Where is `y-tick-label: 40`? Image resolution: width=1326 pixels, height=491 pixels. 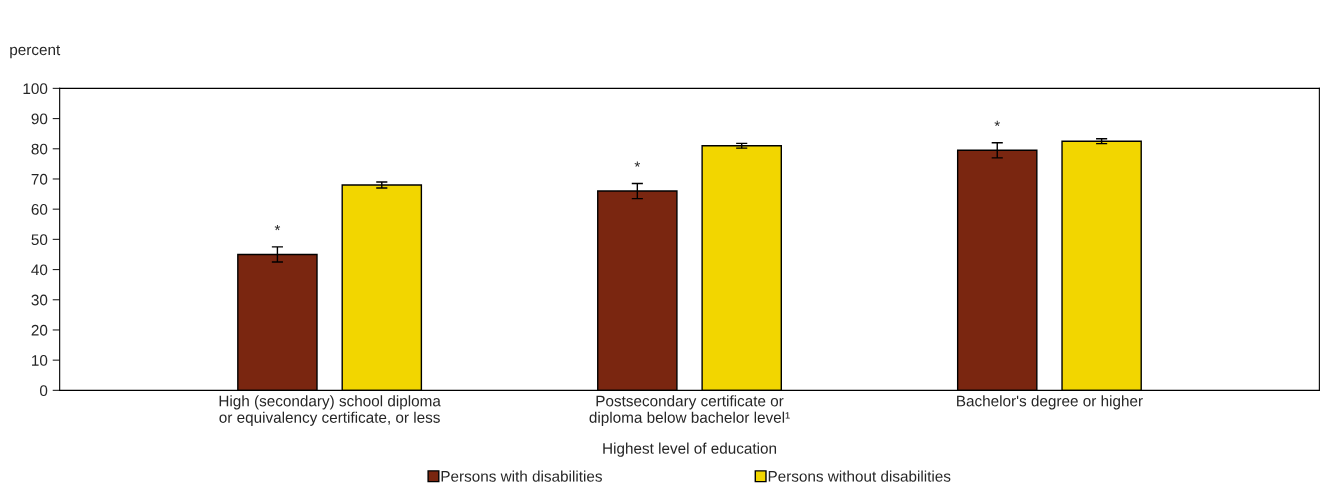 y-tick-label: 40 is located at coordinates (39, 270).